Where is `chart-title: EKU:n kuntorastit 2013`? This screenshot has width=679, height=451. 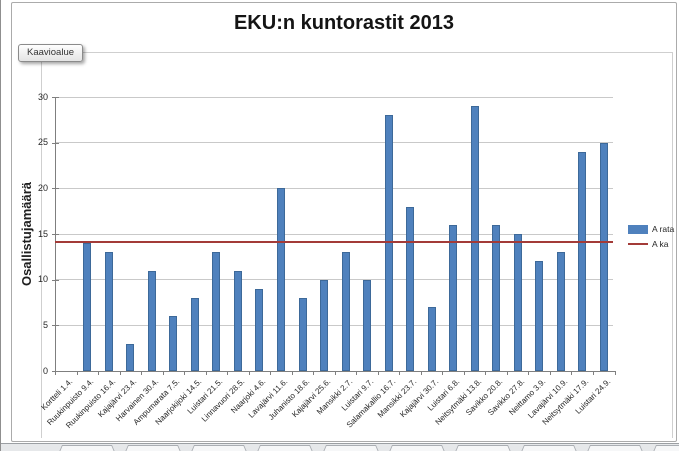 chart-title: EKU:n kuntorastit 2013 is located at coordinates (344, 23).